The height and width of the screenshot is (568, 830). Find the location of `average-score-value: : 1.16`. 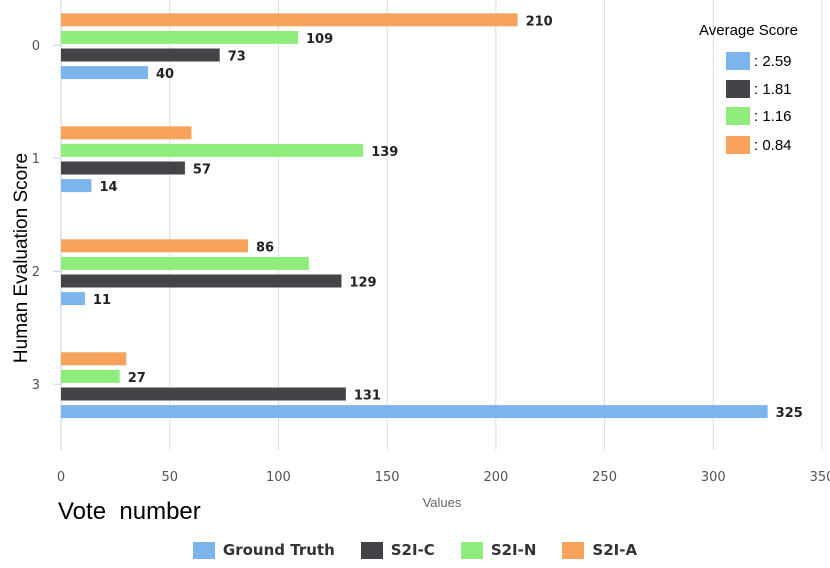

average-score-value: : 1.16 is located at coordinates (773, 116).